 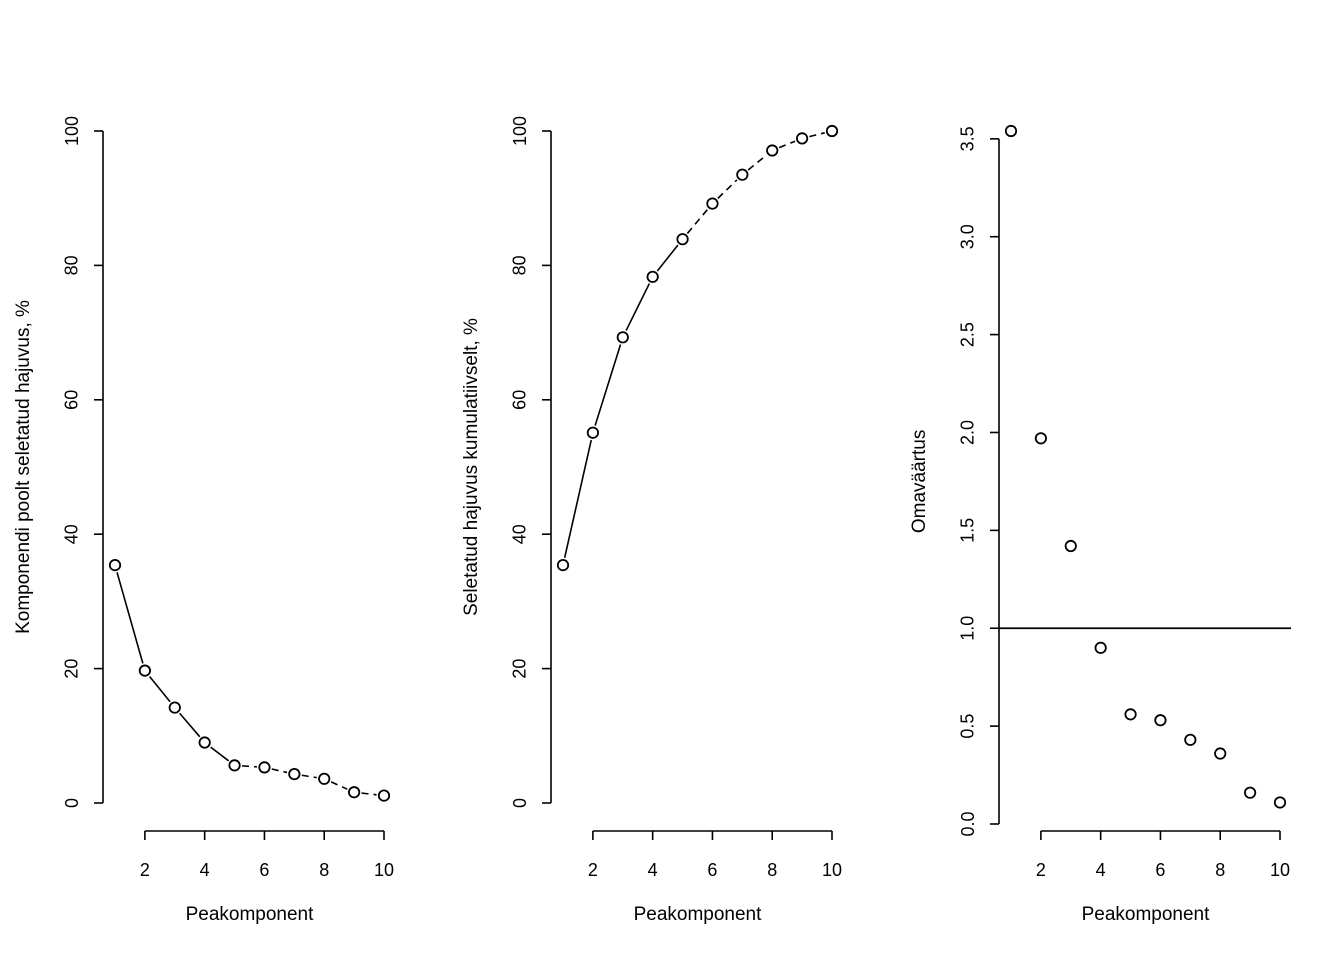 I want to click on y-tick-label: 2.0, so click(x=968, y=432).